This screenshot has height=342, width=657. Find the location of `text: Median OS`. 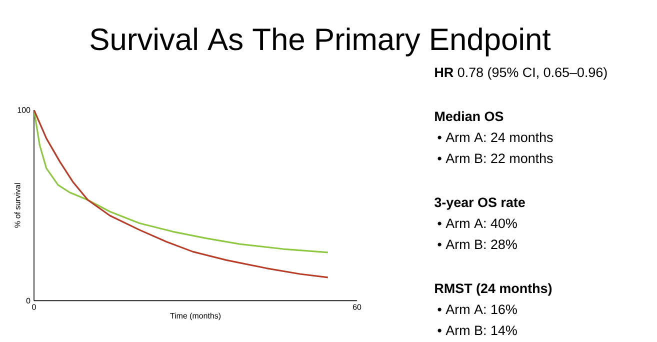

text: Median OS is located at coordinates (469, 116).